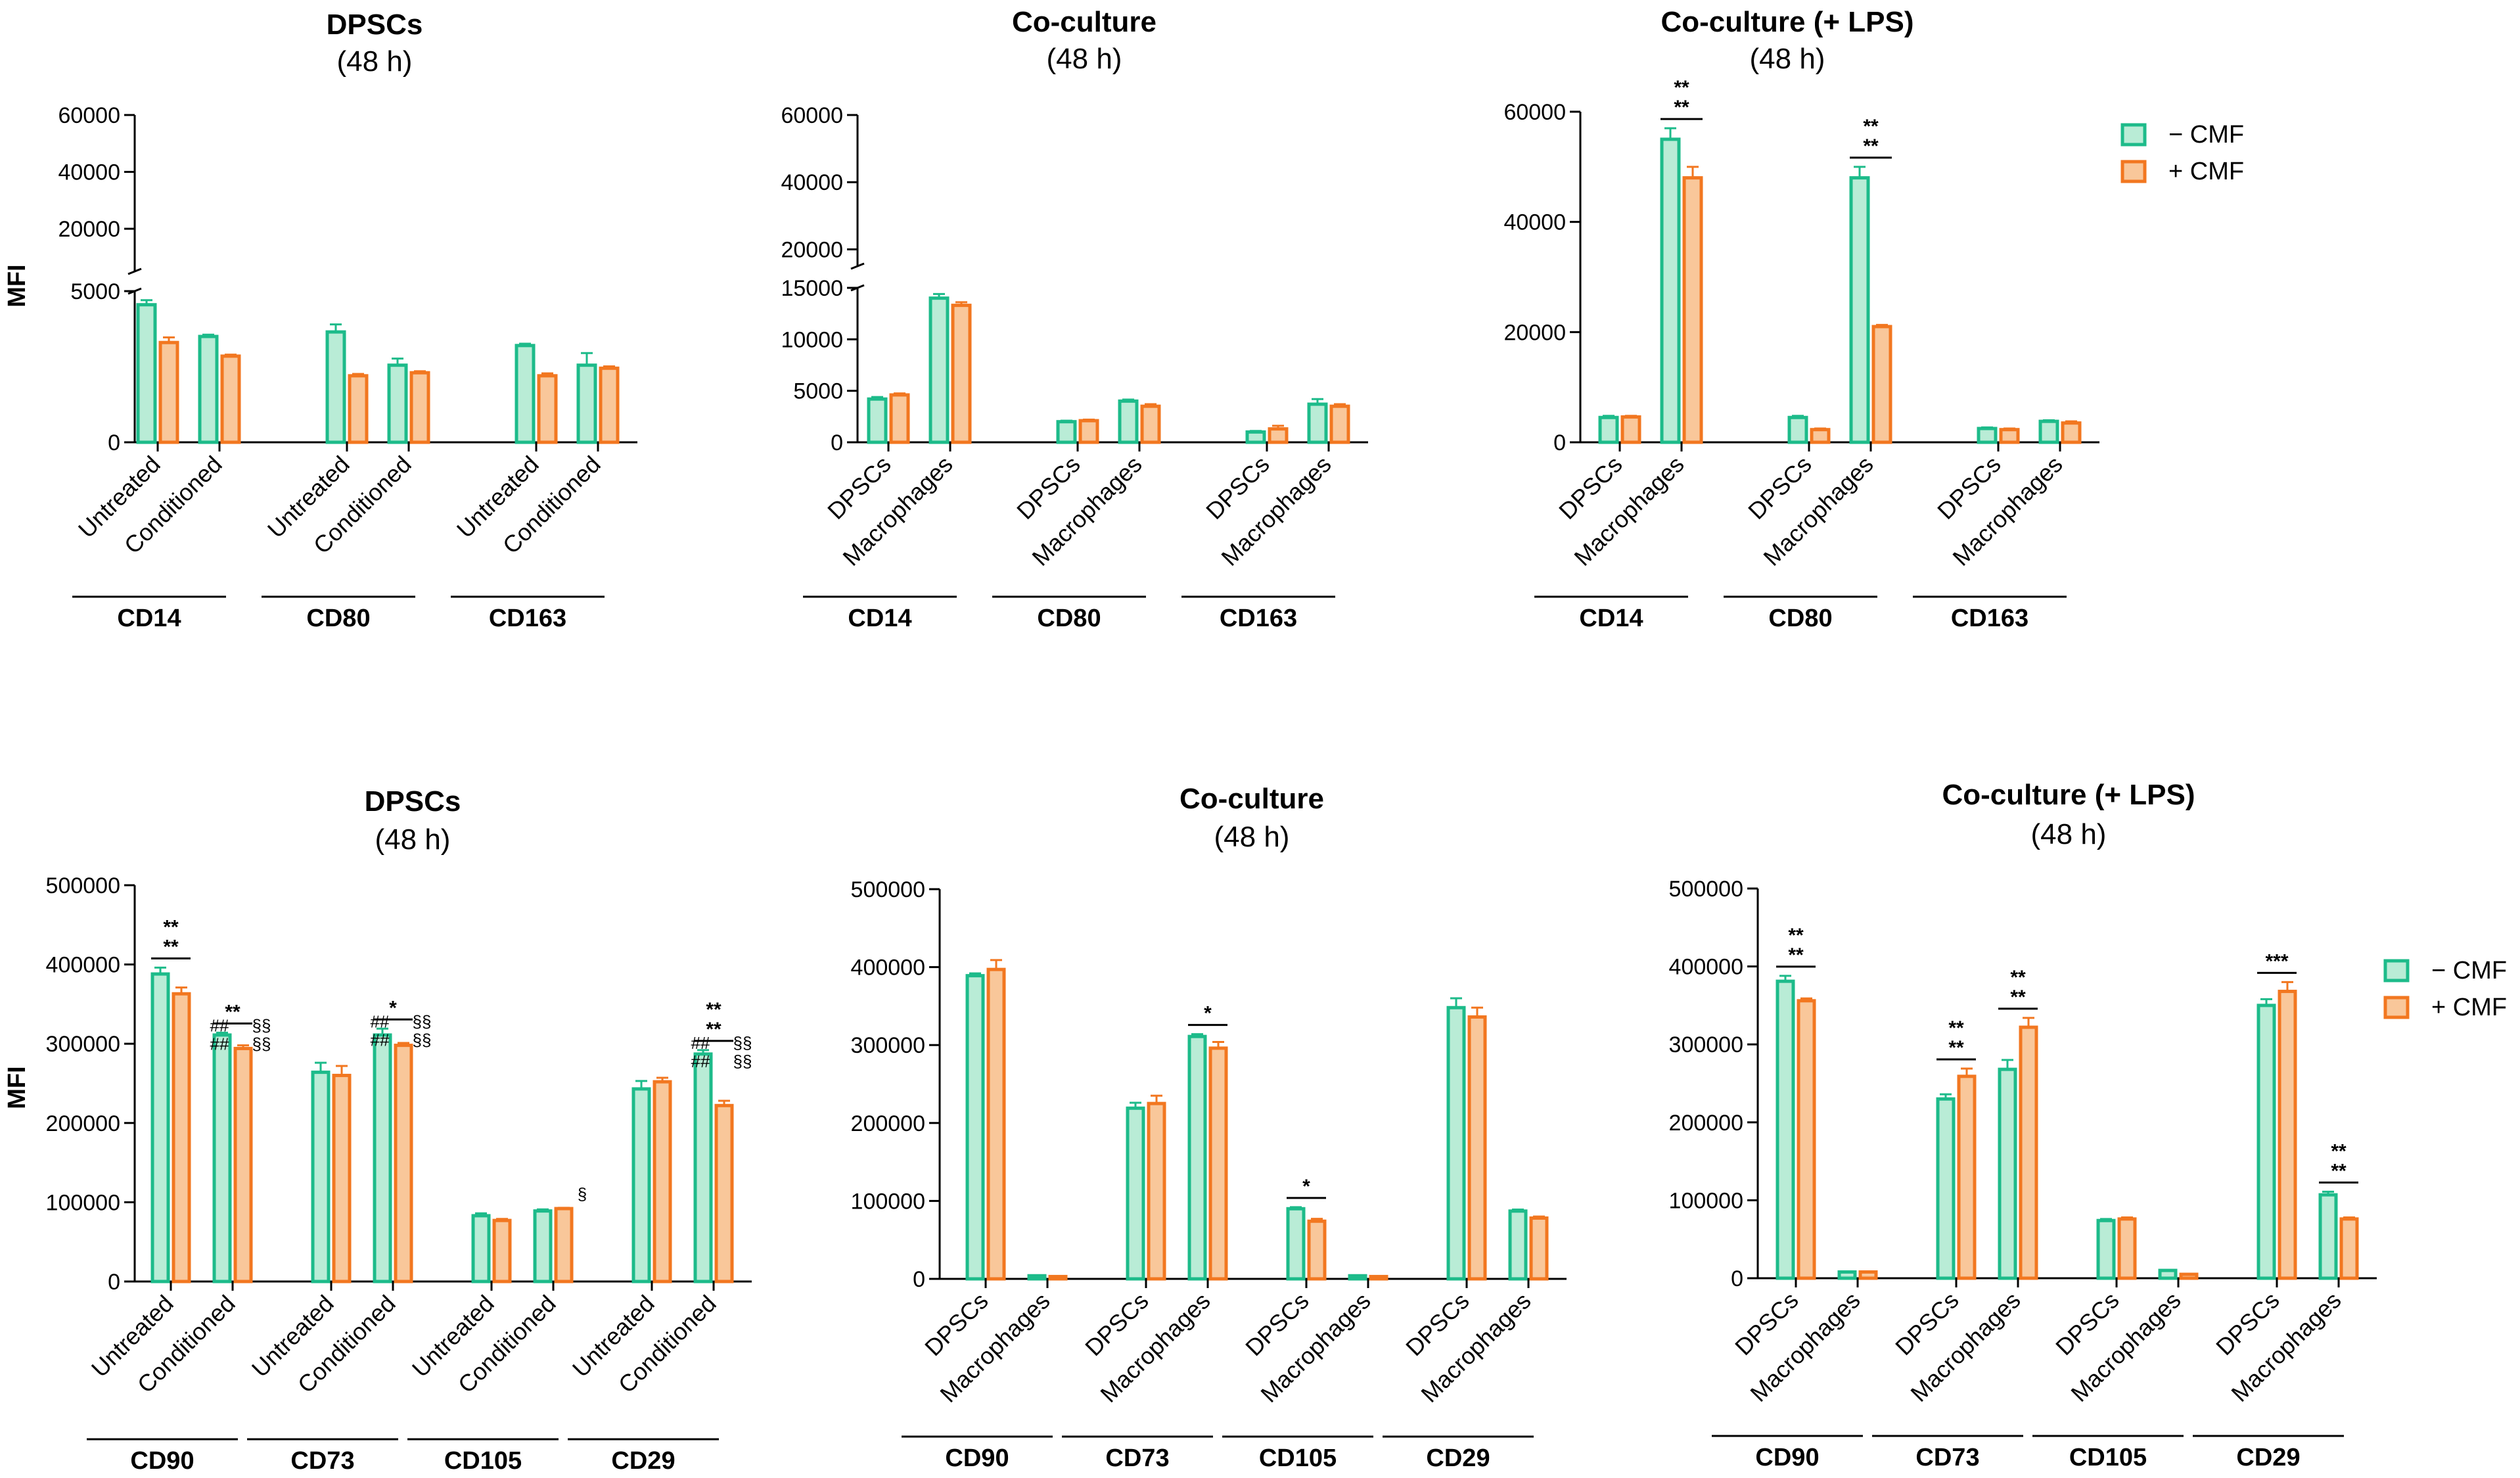 The width and height of the screenshot is (2520, 1478). Describe the element at coordinates (2396, 970) in the screenshot. I see `legend-swatch-minus-cmf` at that location.